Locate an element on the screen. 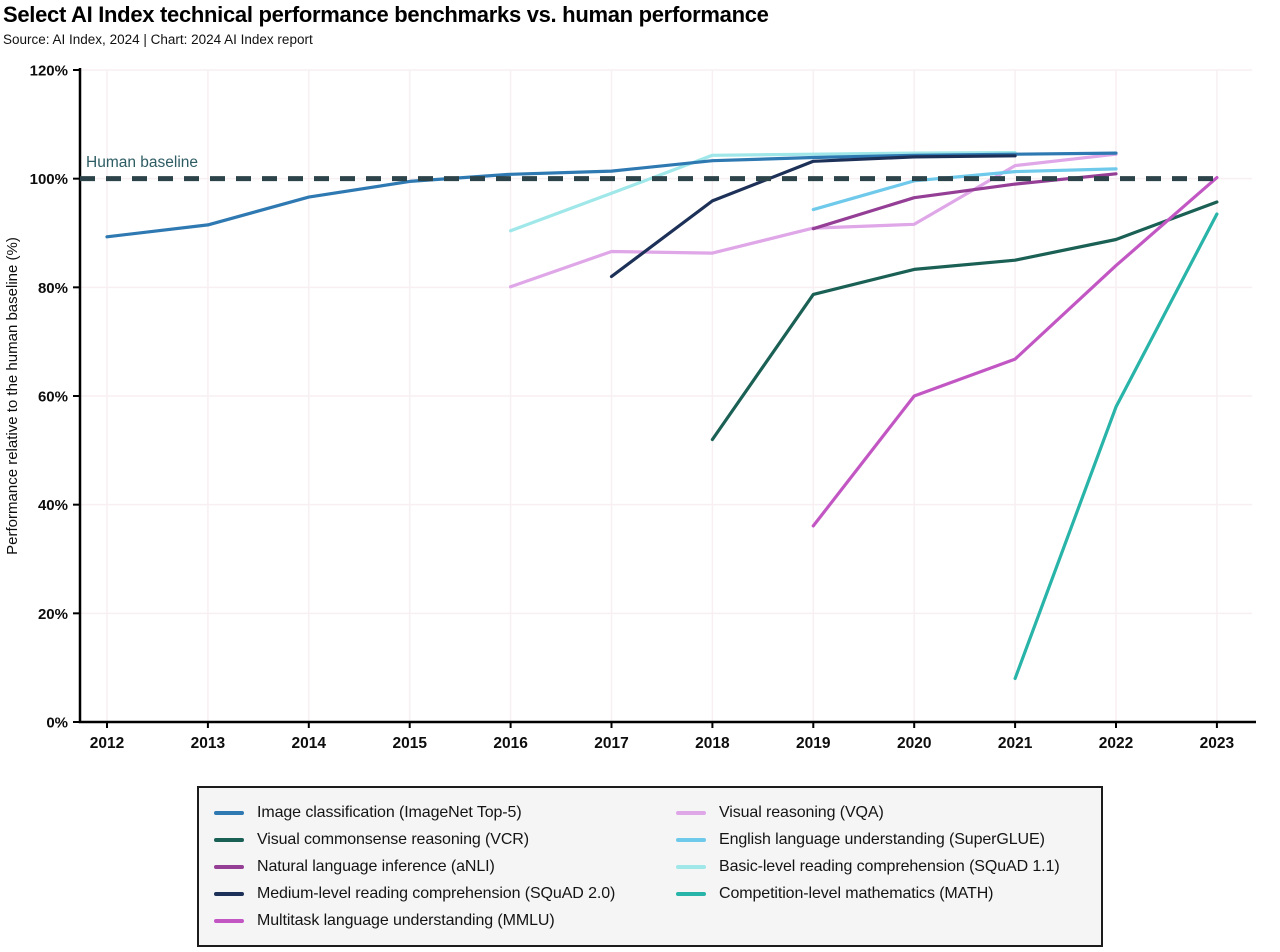 The image size is (1280, 952). legend-swatch-squad20 is located at coordinates (229, 893).